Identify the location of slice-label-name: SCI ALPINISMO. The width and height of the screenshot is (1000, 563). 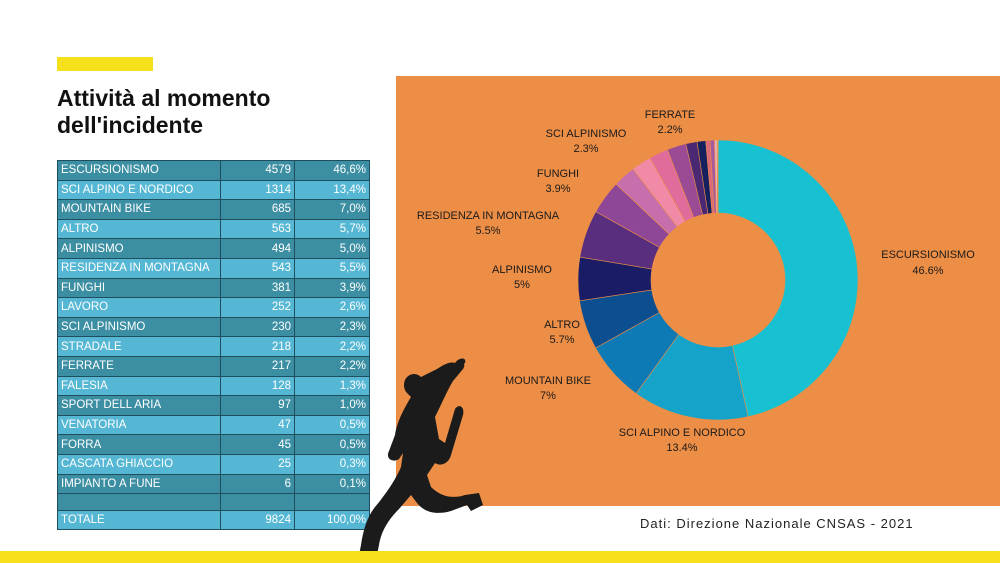
(586, 134).